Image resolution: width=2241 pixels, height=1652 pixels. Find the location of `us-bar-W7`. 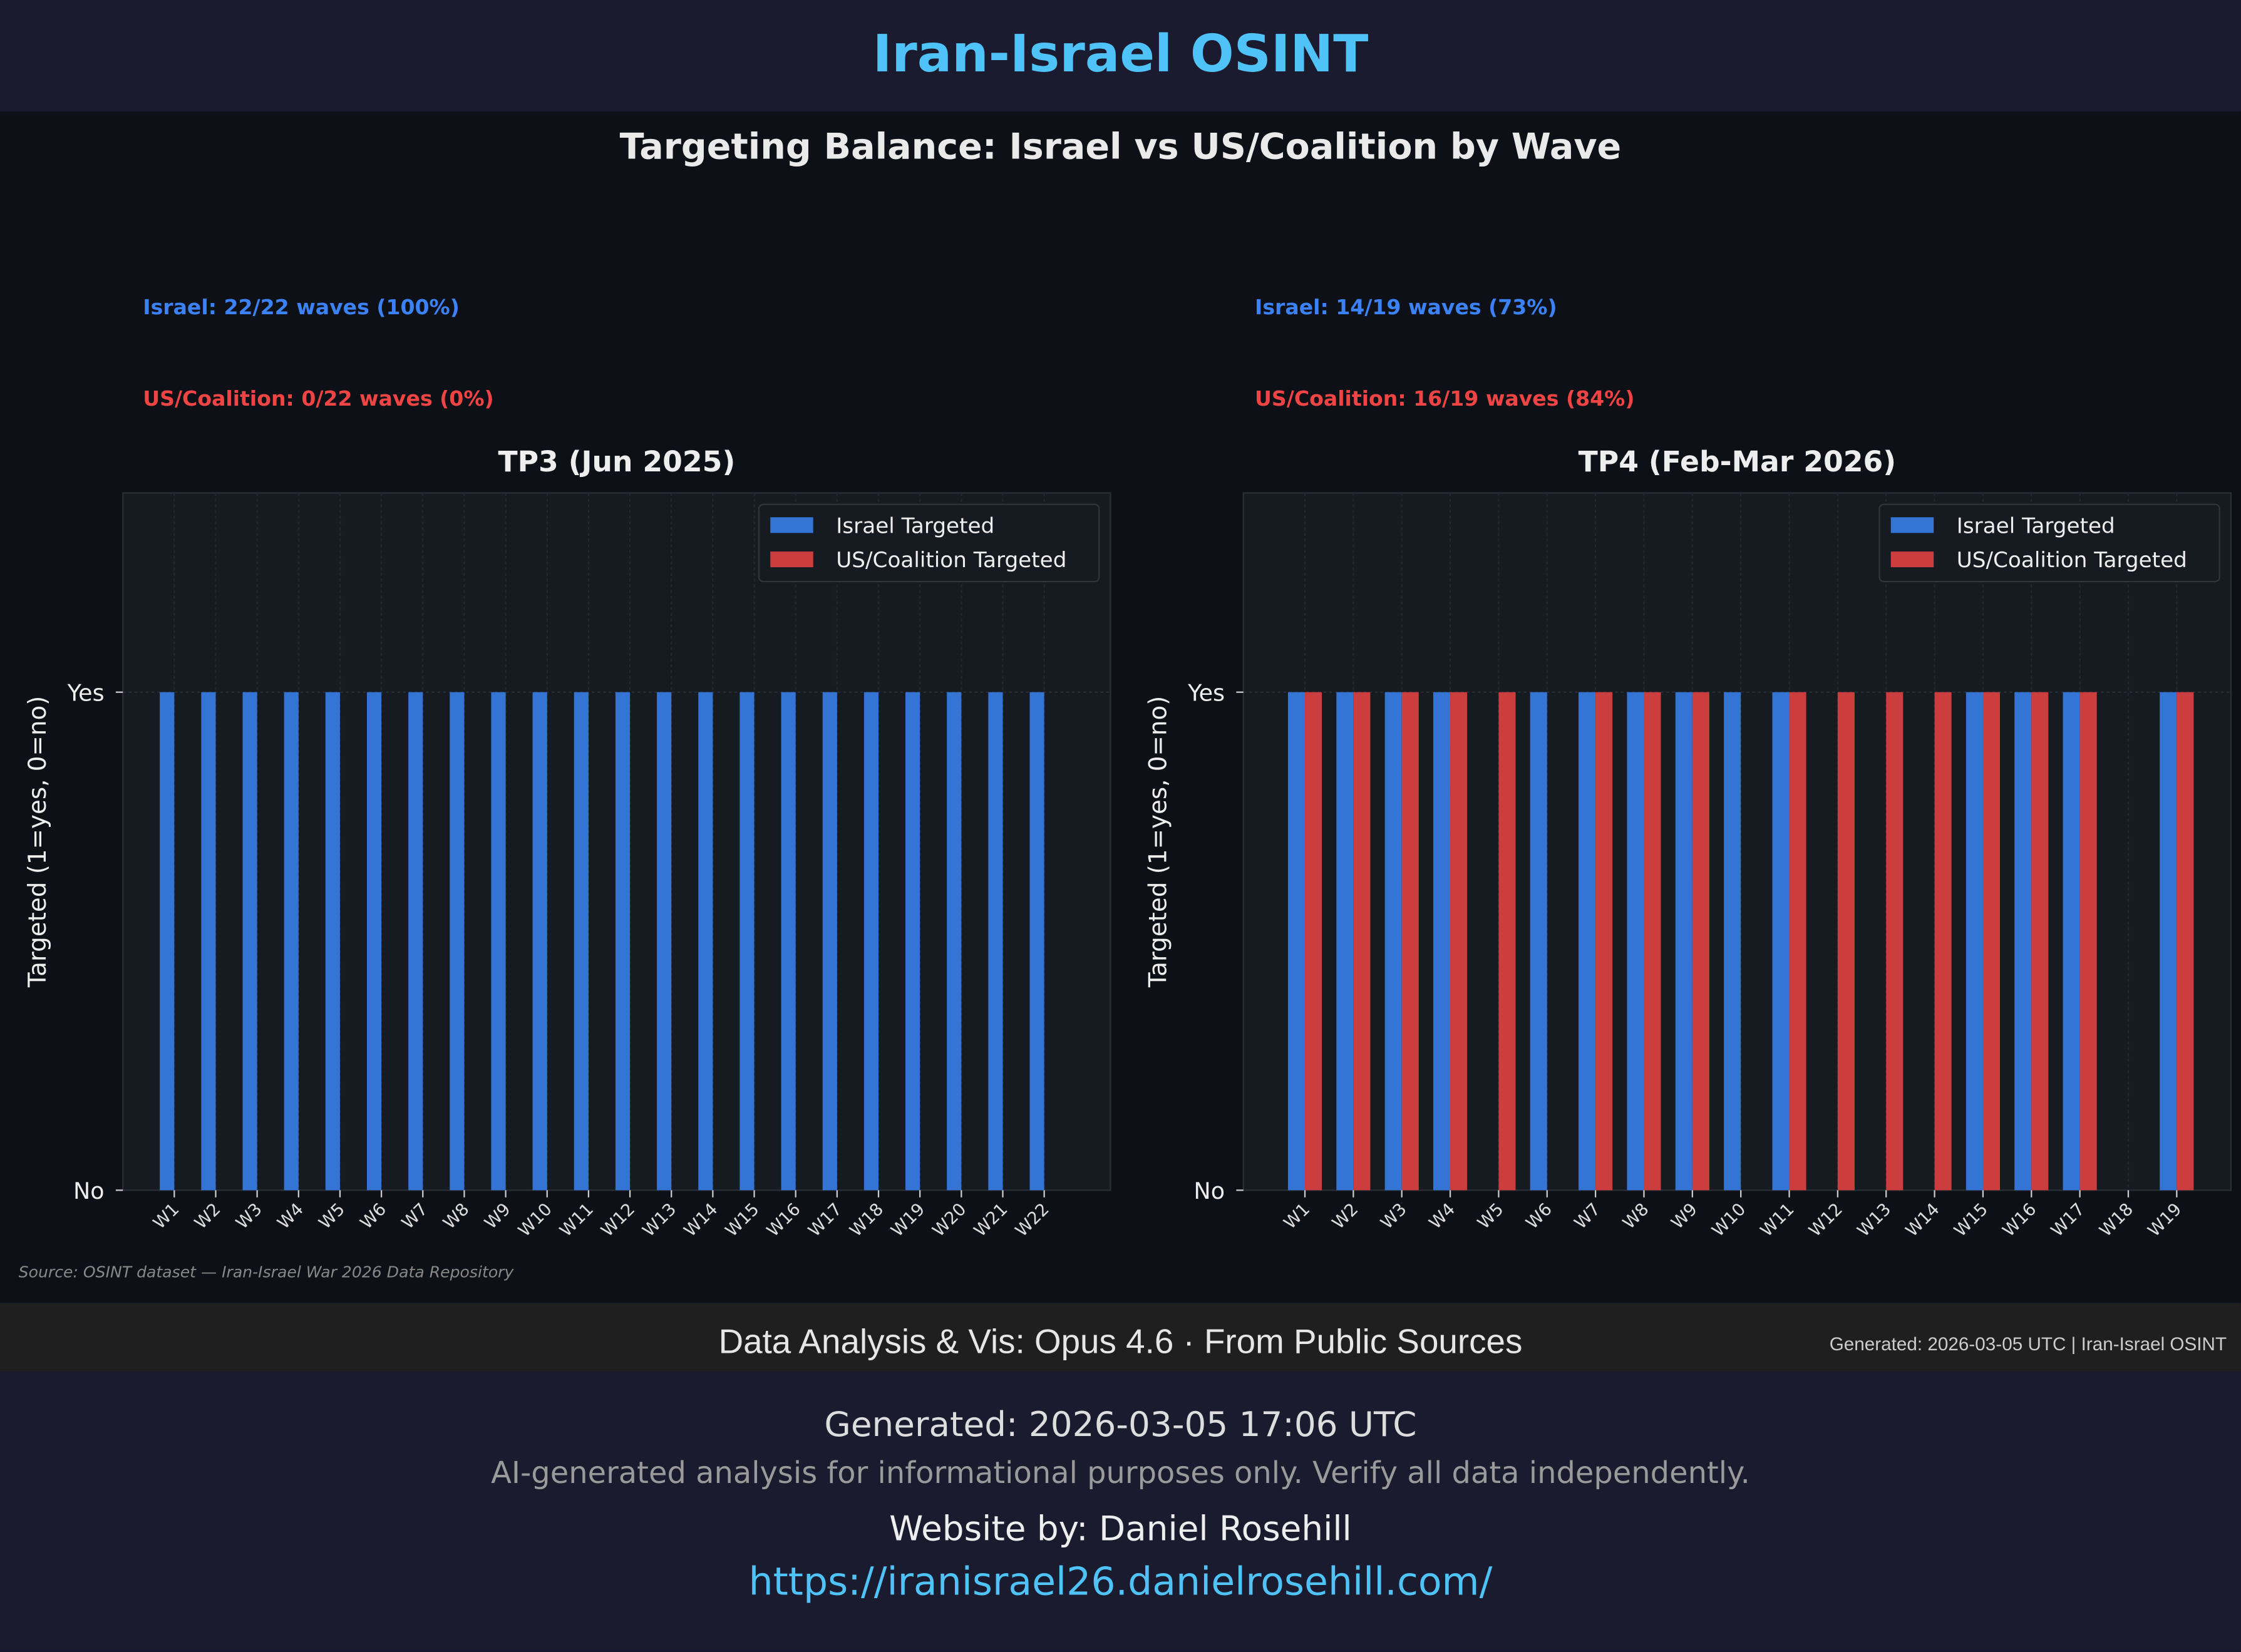

us-bar-W7 is located at coordinates (1604, 941).